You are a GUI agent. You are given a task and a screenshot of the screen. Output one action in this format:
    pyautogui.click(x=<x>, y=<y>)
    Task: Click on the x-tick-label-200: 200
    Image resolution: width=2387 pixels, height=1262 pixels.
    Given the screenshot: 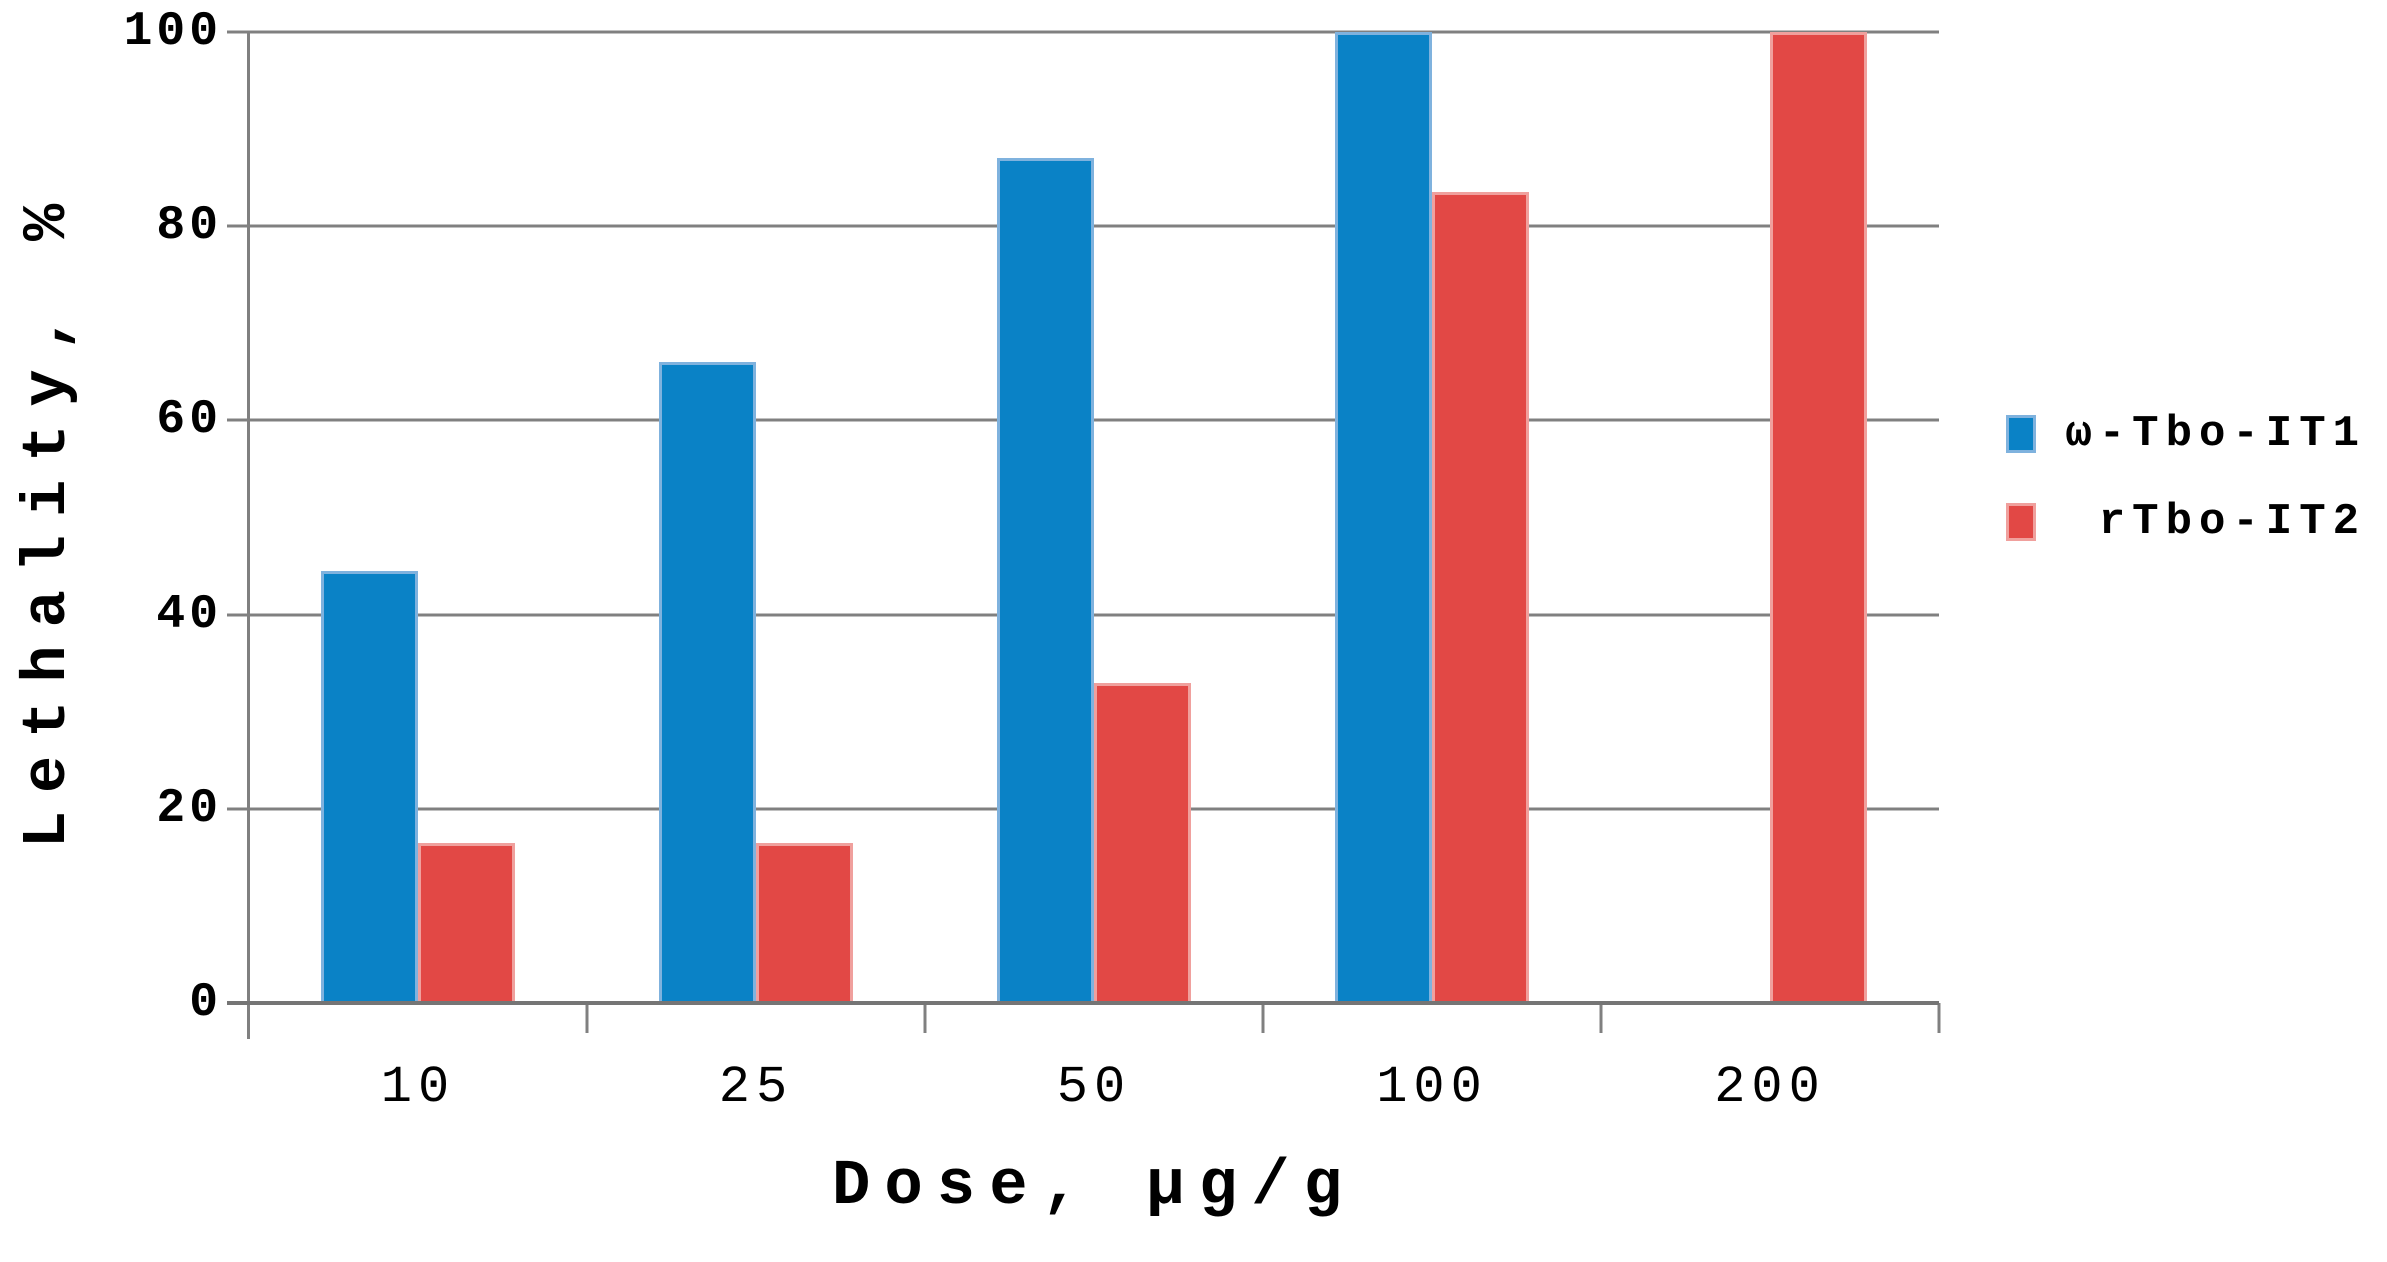 What is the action you would take?
    pyautogui.click(x=1770, y=1087)
    